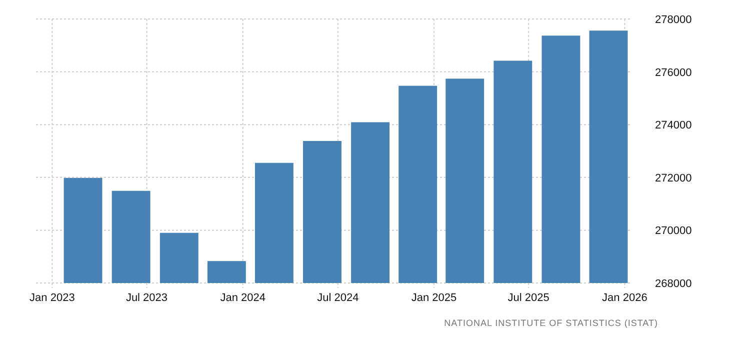  I want to click on x-tick-label: Jan 2026, so click(625, 298).